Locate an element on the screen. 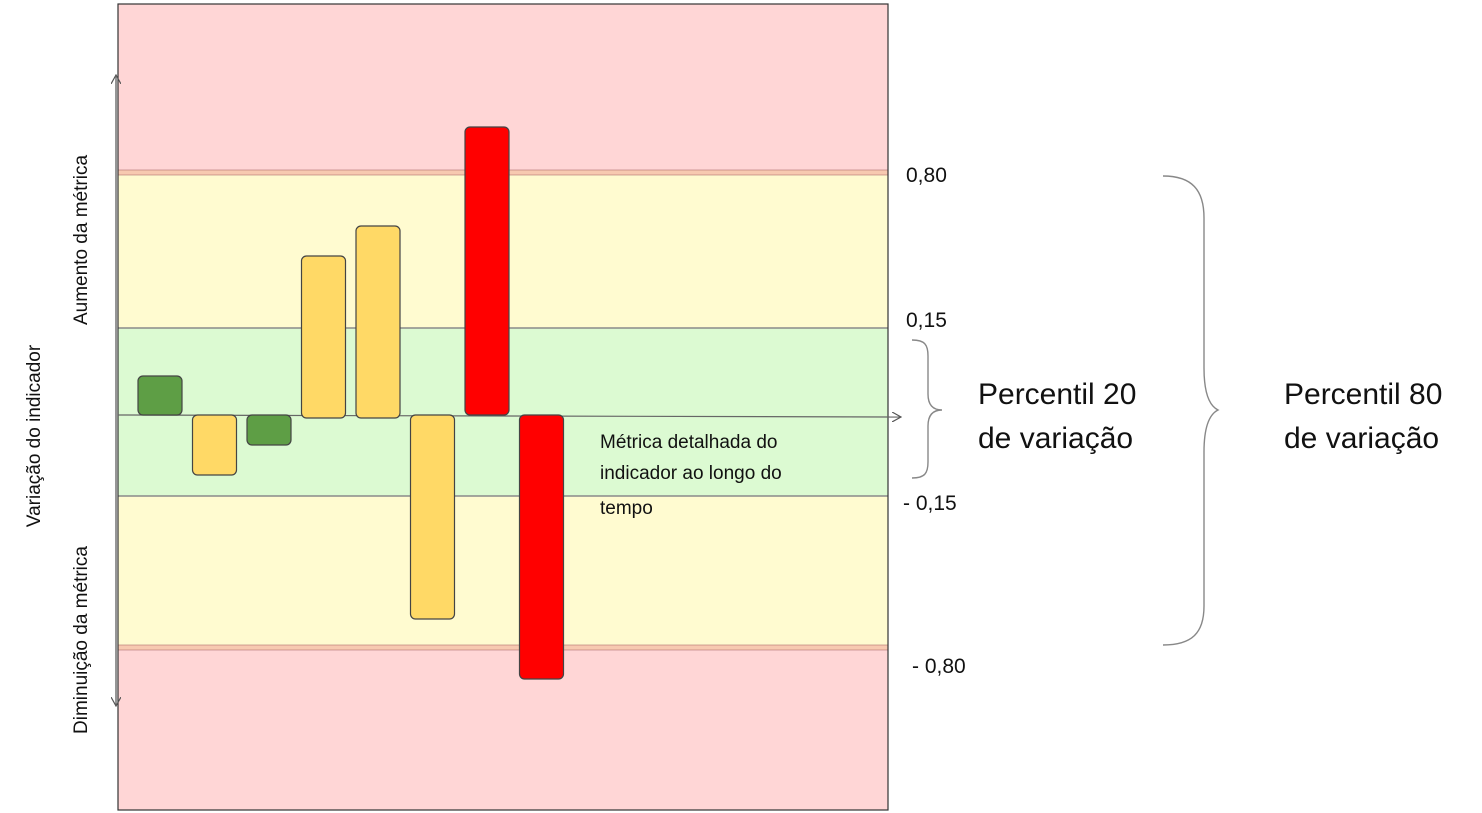 This screenshot has width=1482, height=813. zone-red-bottom is located at coordinates (503, 729).